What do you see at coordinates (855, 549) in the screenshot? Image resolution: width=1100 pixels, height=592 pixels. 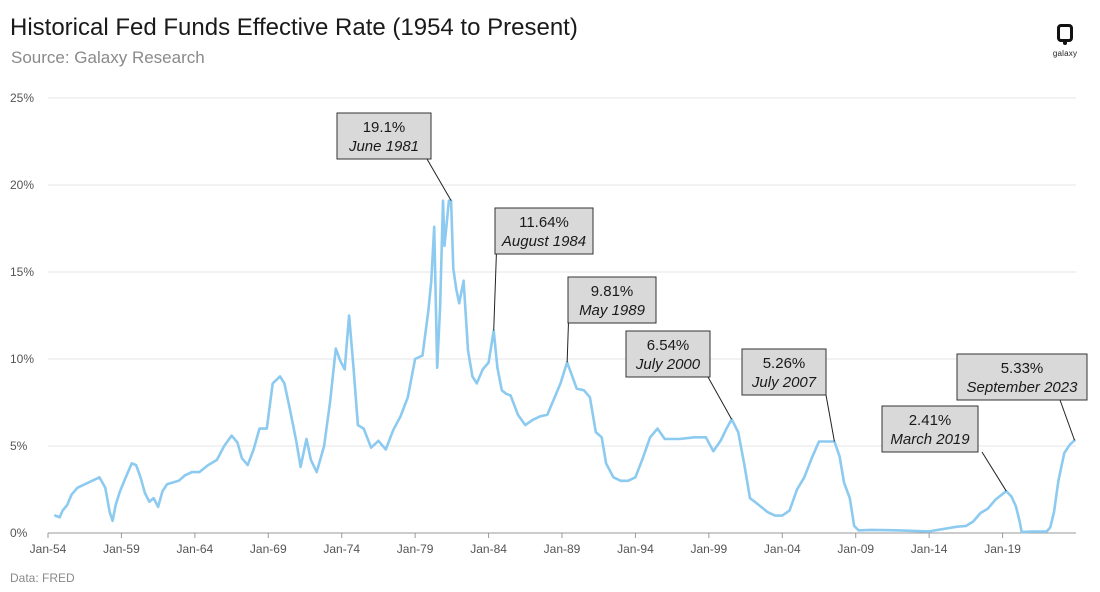 I see `x-tick-label: Jan-09` at bounding box center [855, 549].